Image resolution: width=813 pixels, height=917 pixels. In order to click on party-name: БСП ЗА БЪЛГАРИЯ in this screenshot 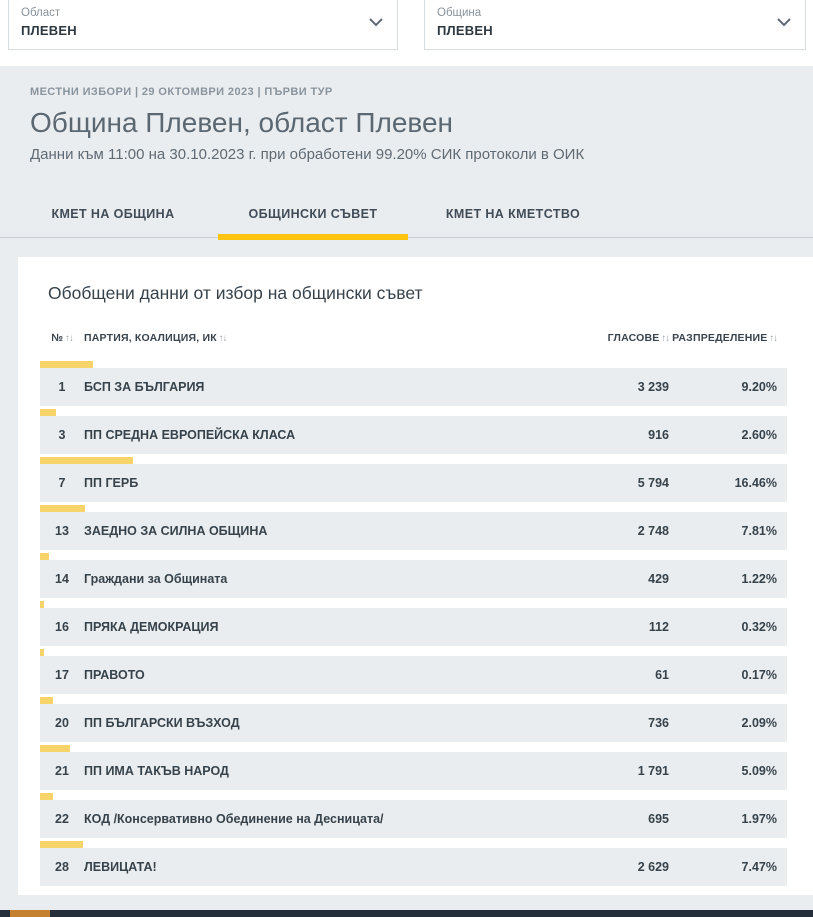, I will do `click(144, 387)`.